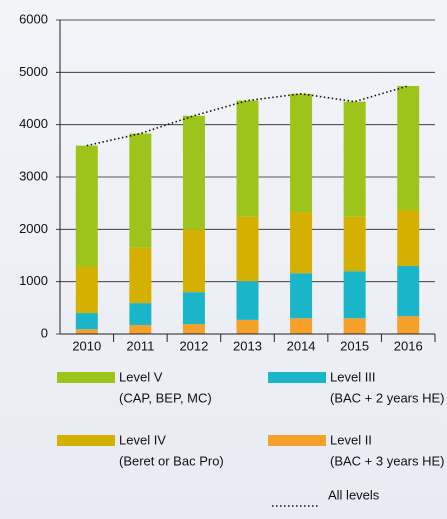 The height and width of the screenshot is (519, 447). I want to click on x-tick-label: 2012, so click(193, 345).